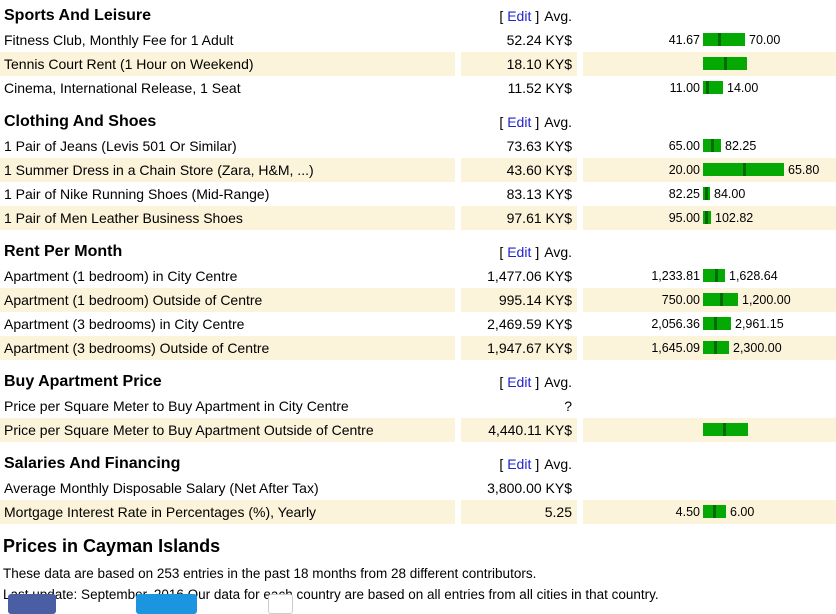  What do you see at coordinates (741, 146) in the screenshot?
I see `range-max-label: 82.25` at bounding box center [741, 146].